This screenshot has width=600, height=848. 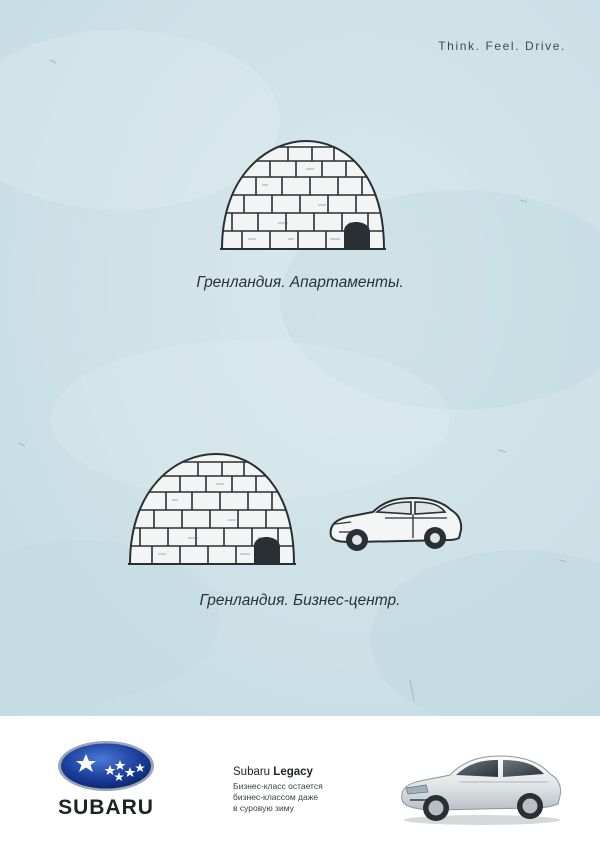 I want to click on slogan-line: в суровую зиму, so click(x=263, y=808).